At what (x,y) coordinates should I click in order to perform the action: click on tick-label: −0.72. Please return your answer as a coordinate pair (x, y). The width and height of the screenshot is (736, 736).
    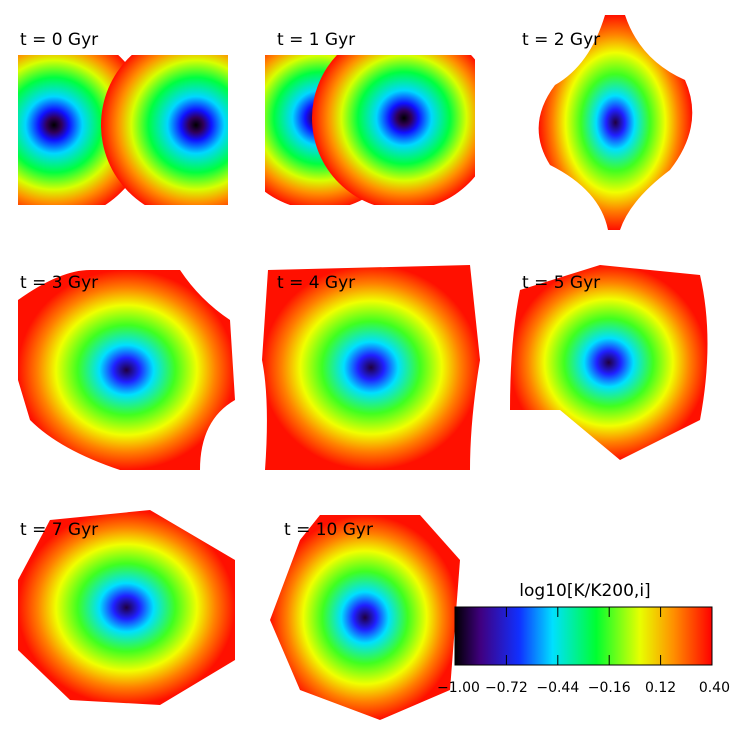
    Looking at the image, I should click on (506, 688).